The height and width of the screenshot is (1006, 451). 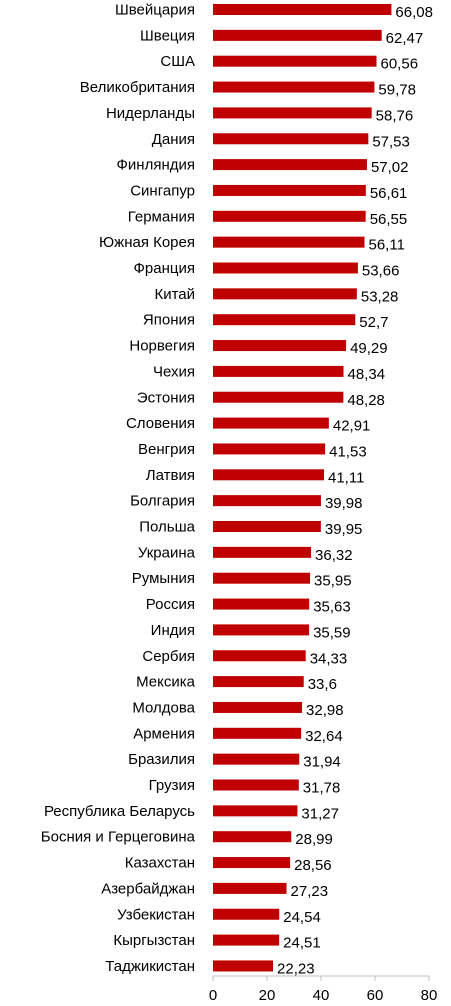 I want to click on data-label: 24,51, so click(x=302, y=943).